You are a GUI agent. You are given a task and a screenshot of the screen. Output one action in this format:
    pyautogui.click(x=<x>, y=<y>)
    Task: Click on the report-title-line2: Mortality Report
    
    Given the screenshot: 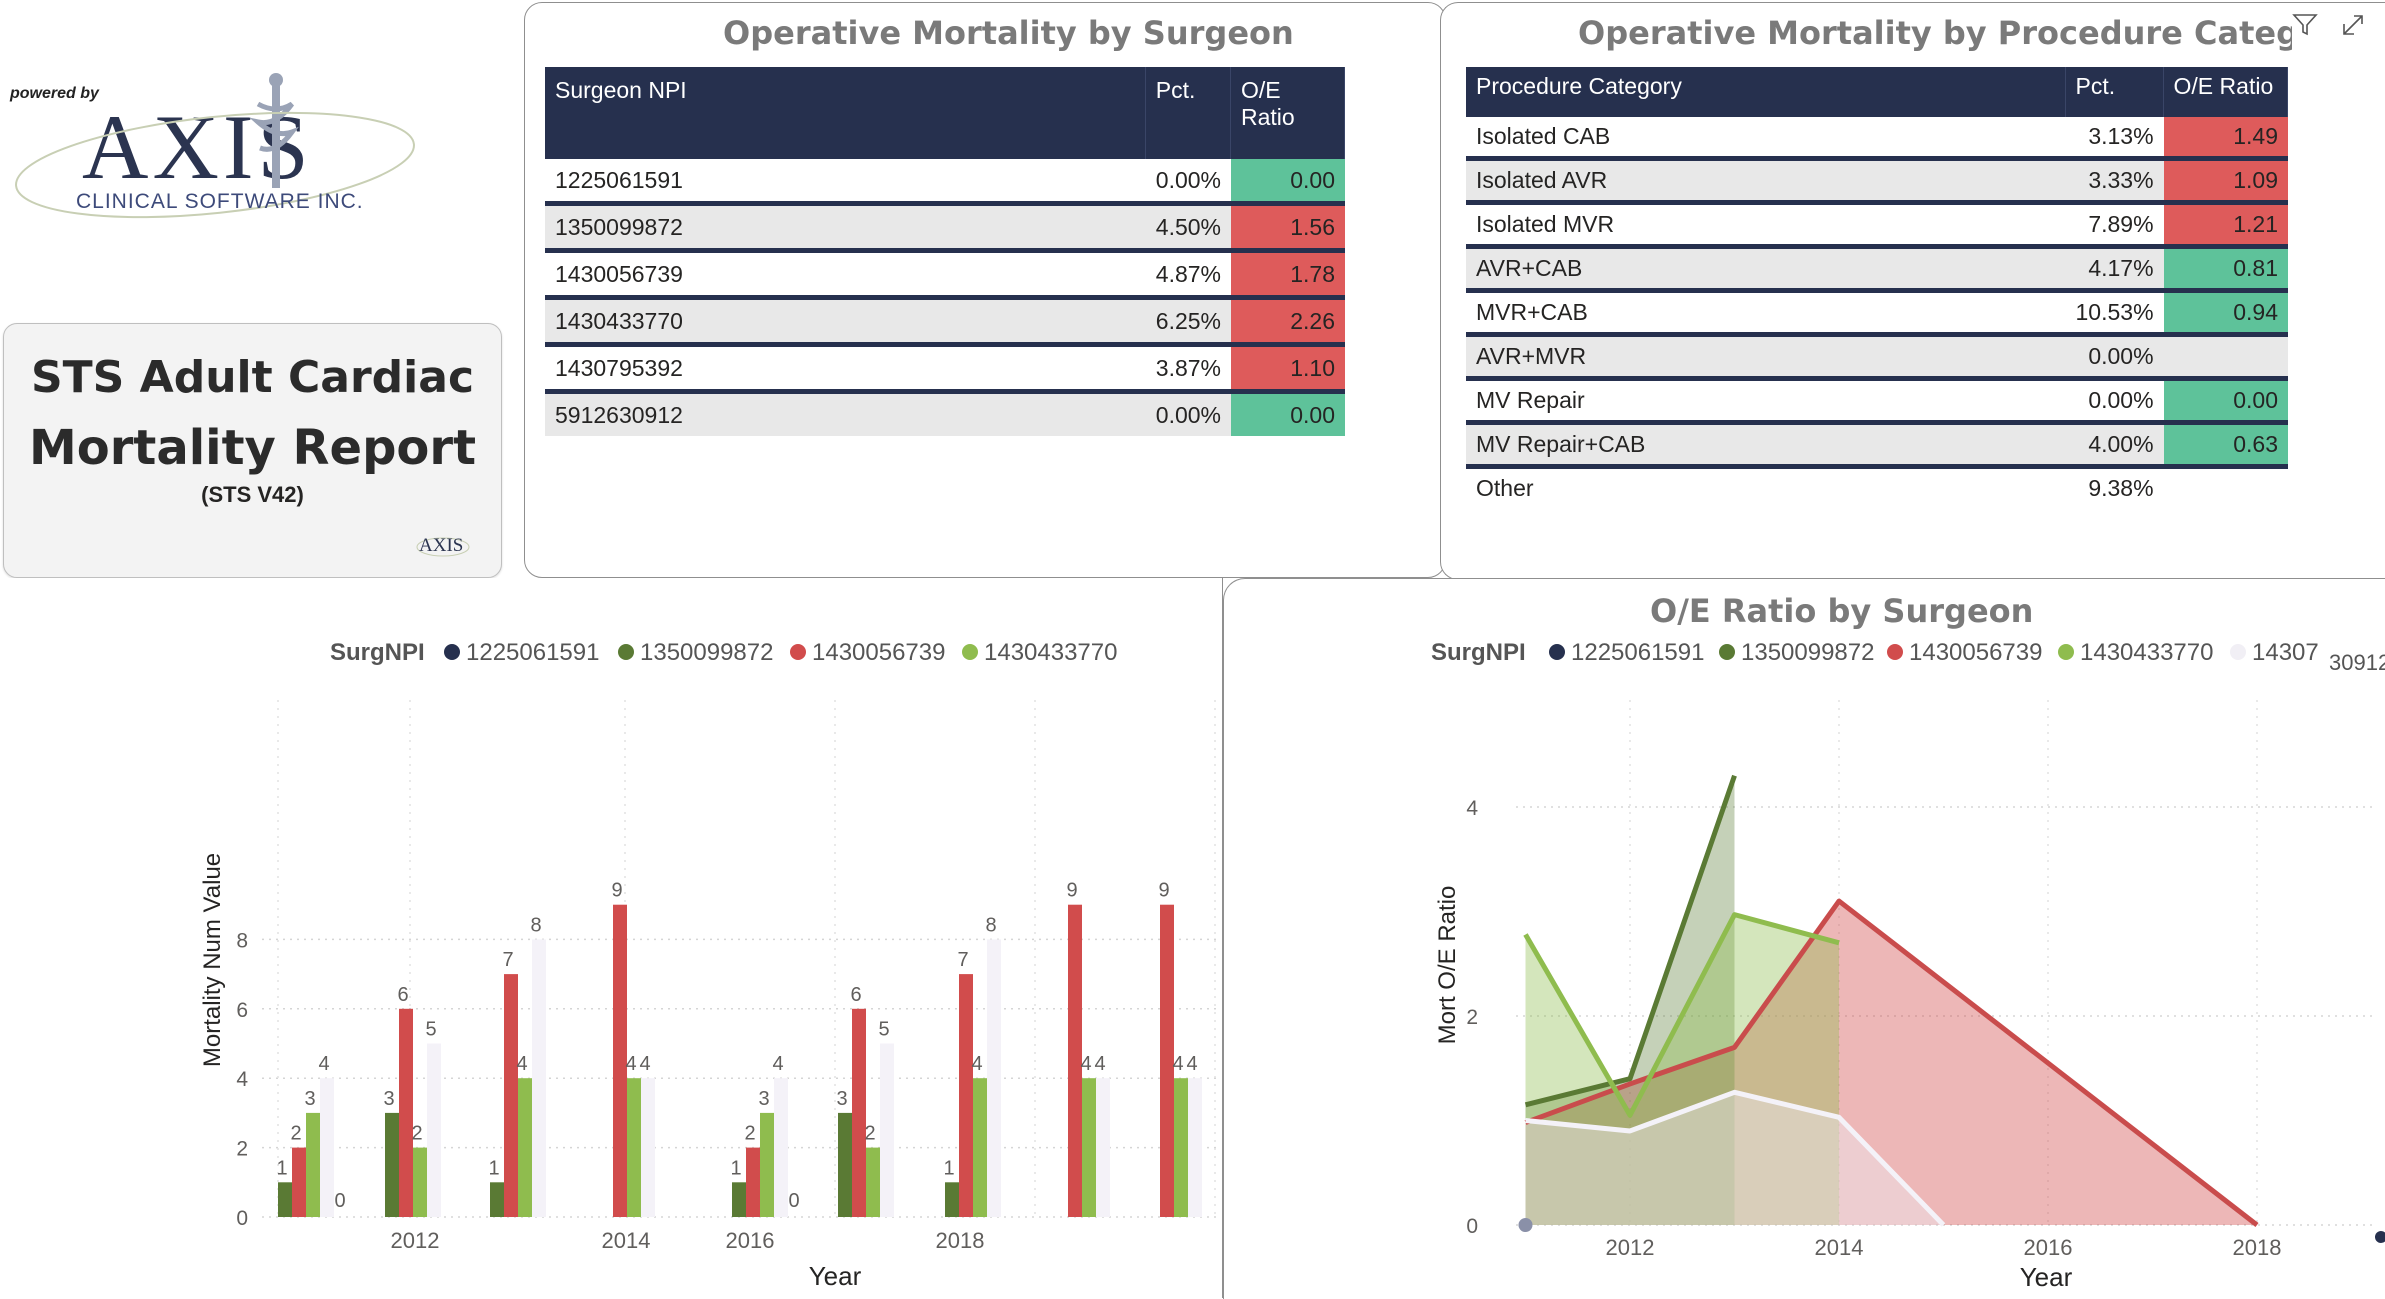 What is the action you would take?
    pyautogui.click(x=252, y=448)
    